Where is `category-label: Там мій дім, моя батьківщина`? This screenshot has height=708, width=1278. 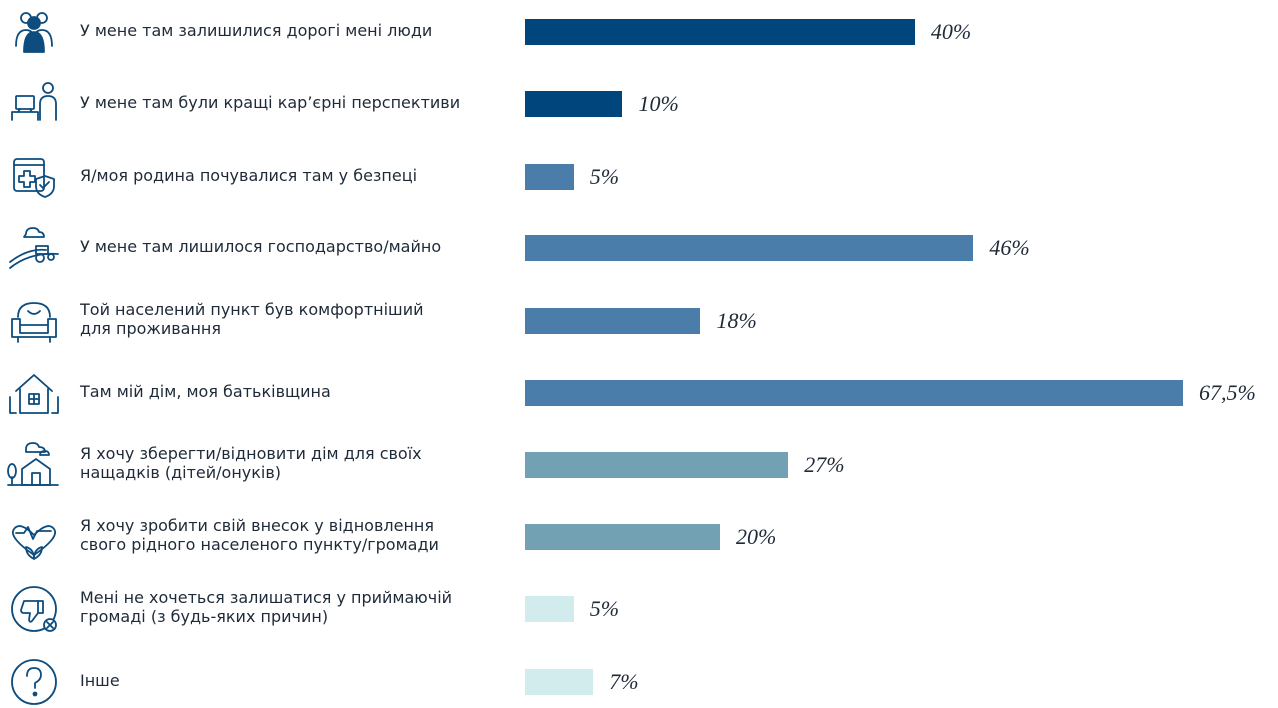
category-label: Там мій дім, моя батьківщина is located at coordinates (205, 391).